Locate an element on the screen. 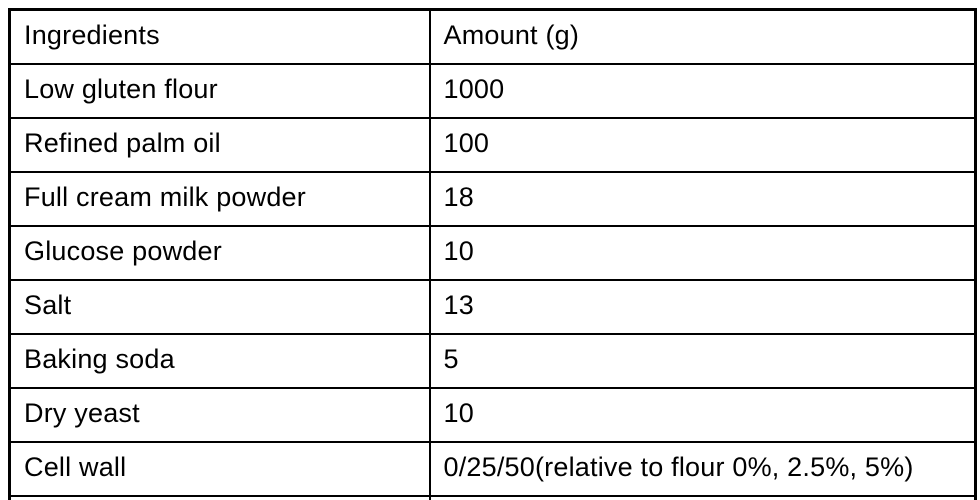  table-row: Refined palm oil 100 is located at coordinates (492, 145).